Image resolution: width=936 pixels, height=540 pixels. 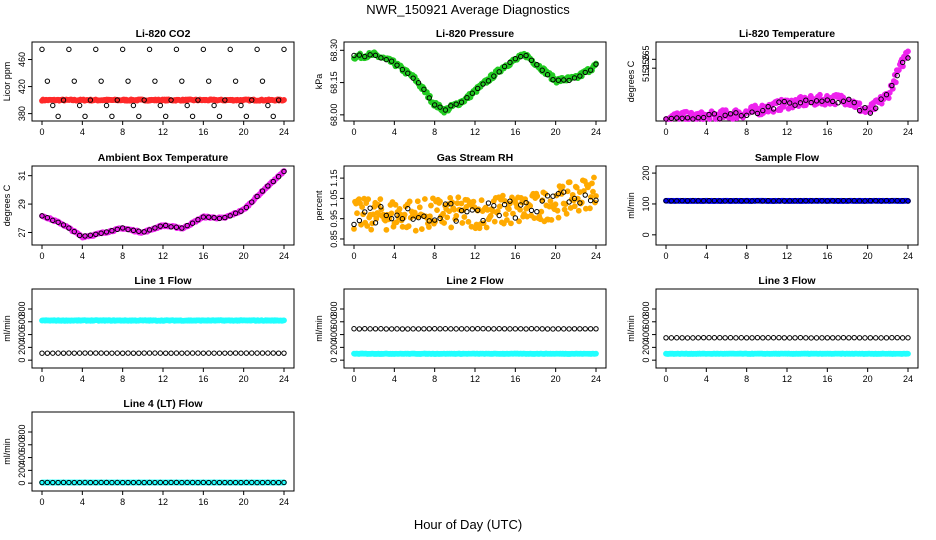 I want to click on y-tick-label: 31, so click(x=22, y=176).